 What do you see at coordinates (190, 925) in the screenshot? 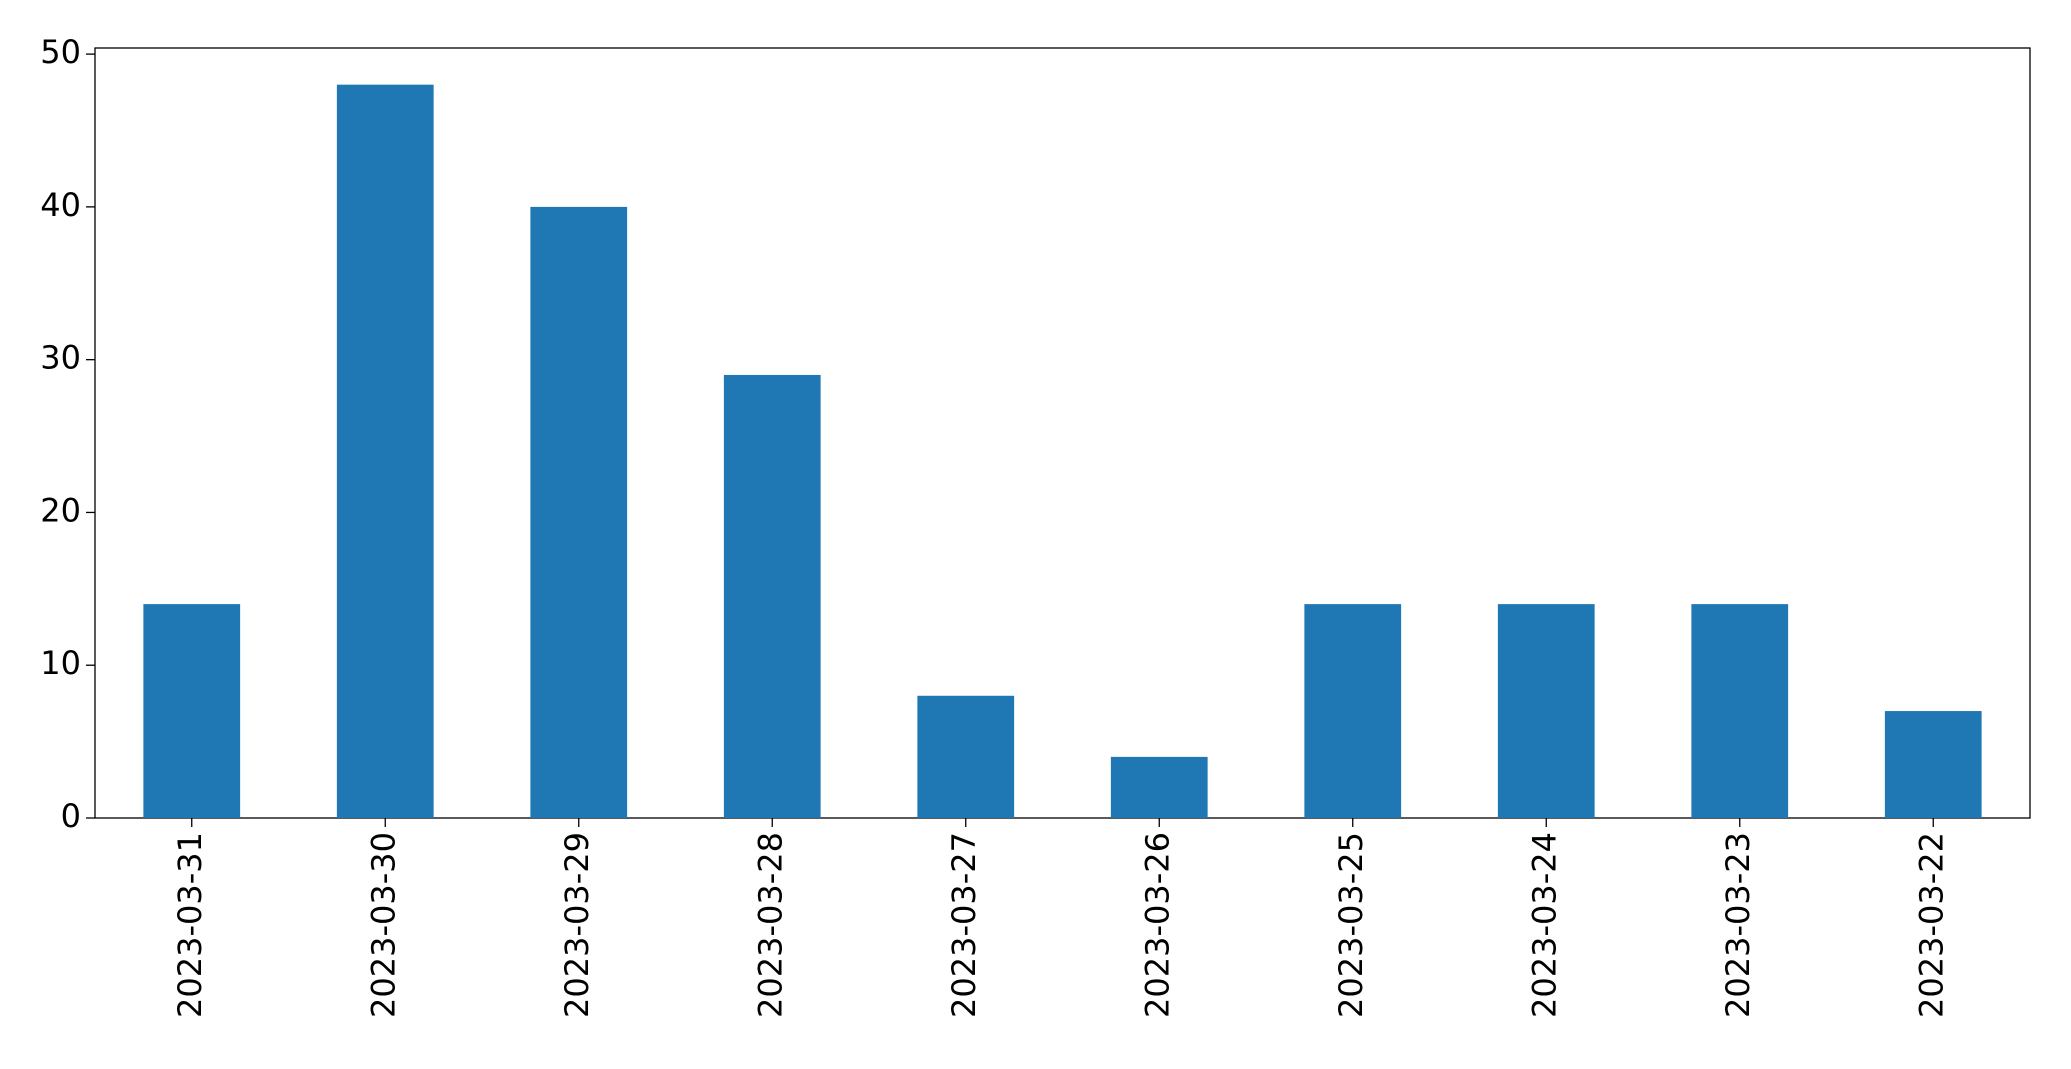
I see `x-tick-label: 2023-03-31` at bounding box center [190, 925].